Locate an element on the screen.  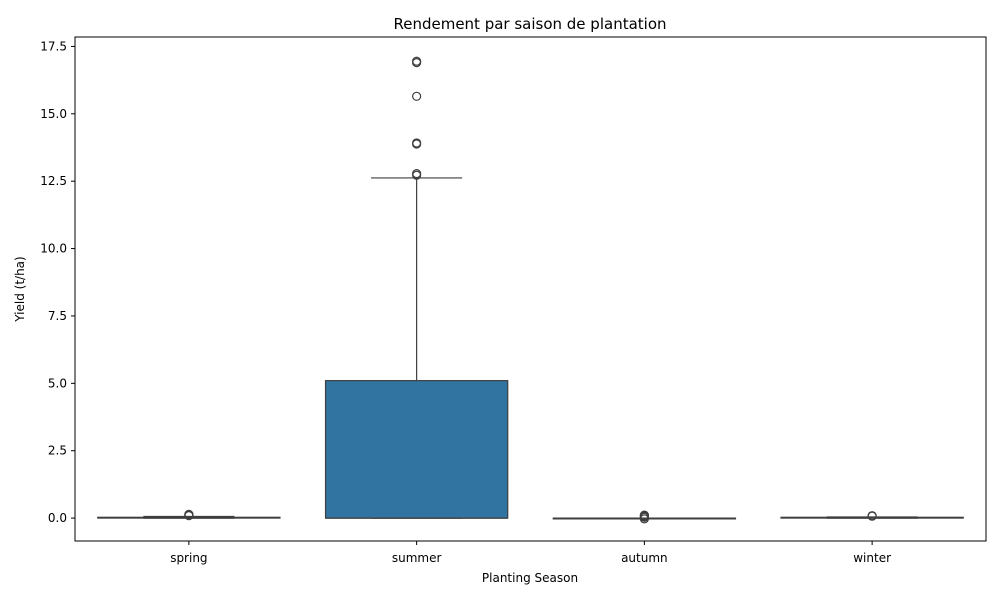
y-tick-label: 10.0 is located at coordinates (53, 249).